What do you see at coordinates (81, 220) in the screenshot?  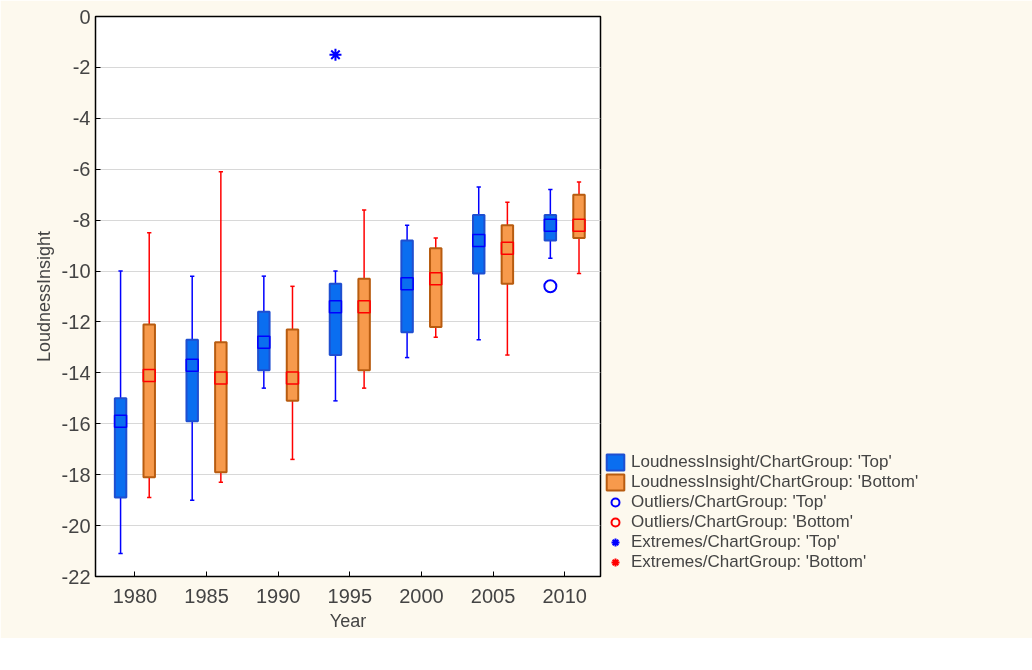 I see `y-tick-label: -8` at bounding box center [81, 220].